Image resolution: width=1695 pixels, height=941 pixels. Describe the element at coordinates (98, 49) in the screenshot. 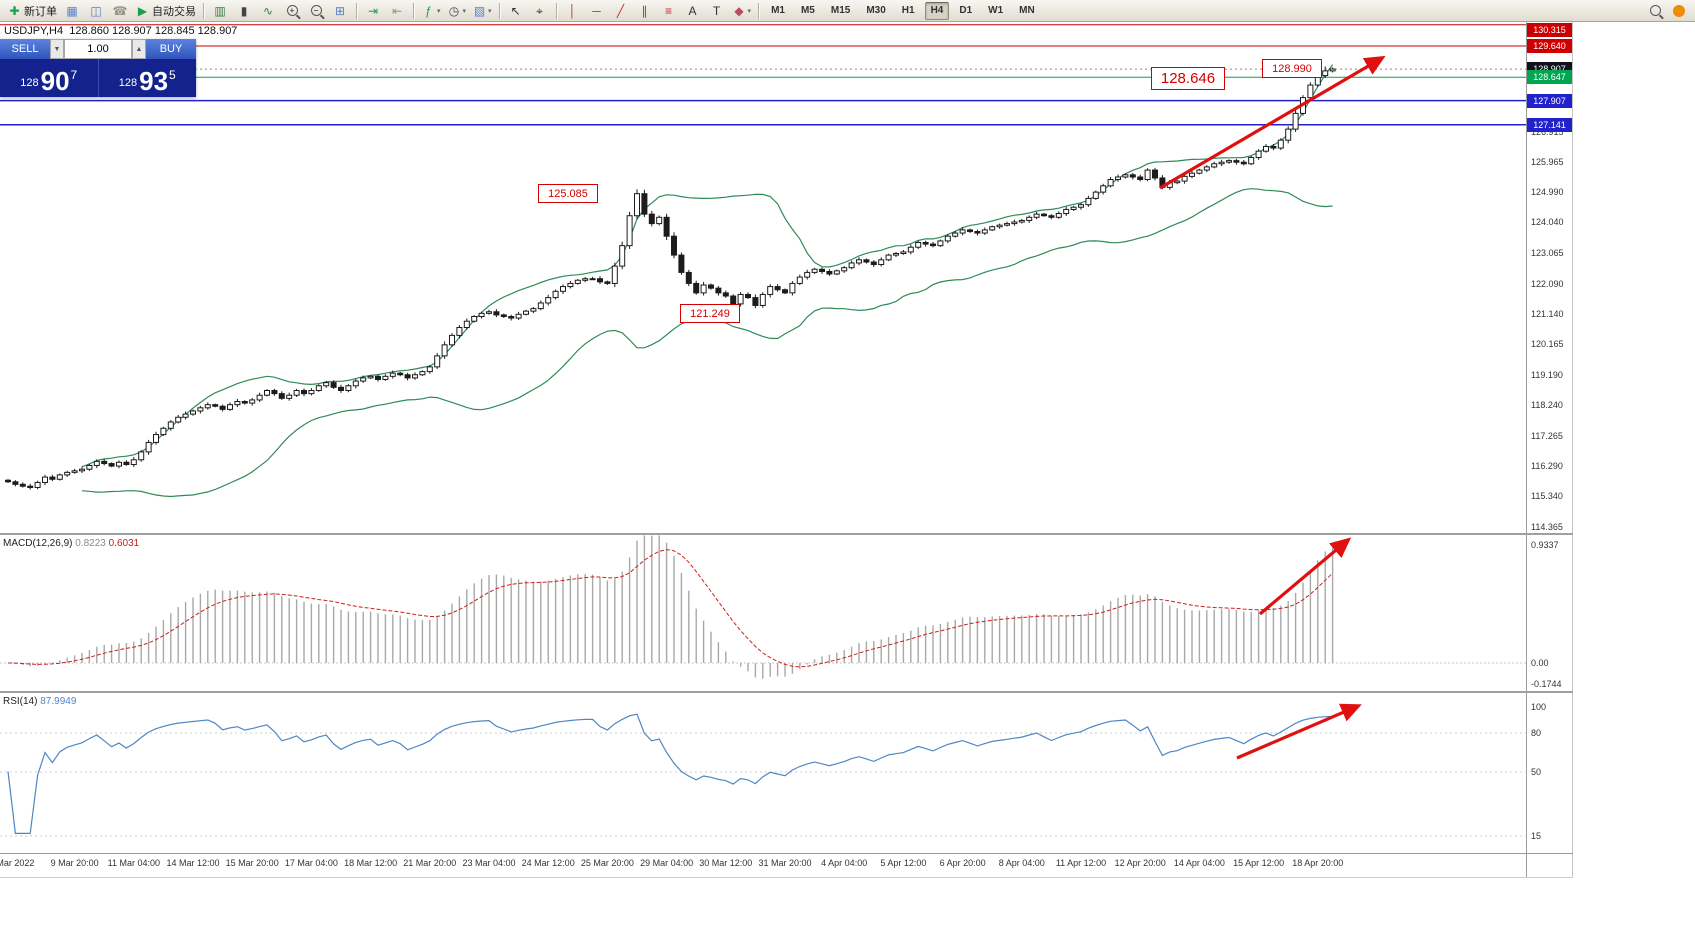

I see `volume-input` at that location.